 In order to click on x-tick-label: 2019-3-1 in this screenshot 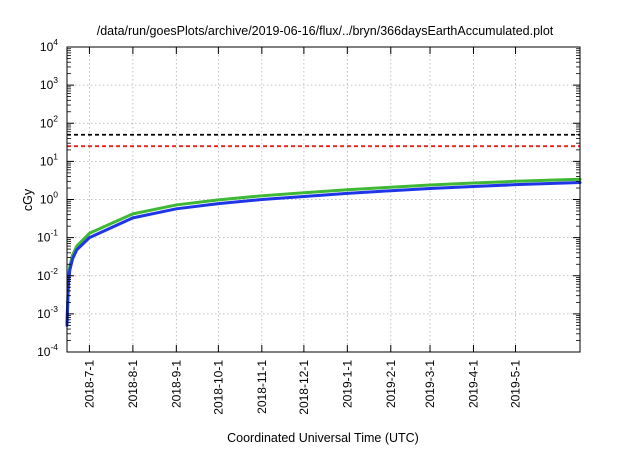, I will do `click(430, 384)`.